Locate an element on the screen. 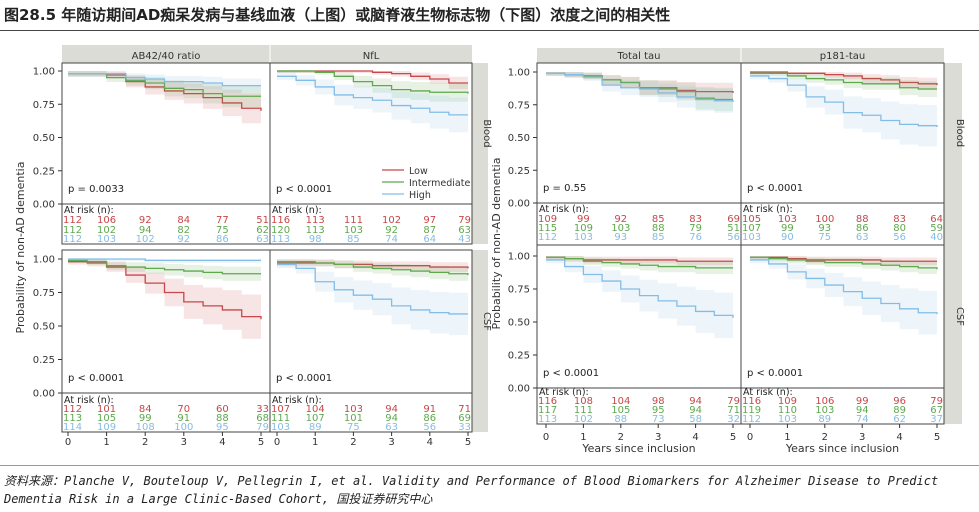 This screenshot has width=979, height=512. ci-band-intermediate is located at coordinates (372, 87).